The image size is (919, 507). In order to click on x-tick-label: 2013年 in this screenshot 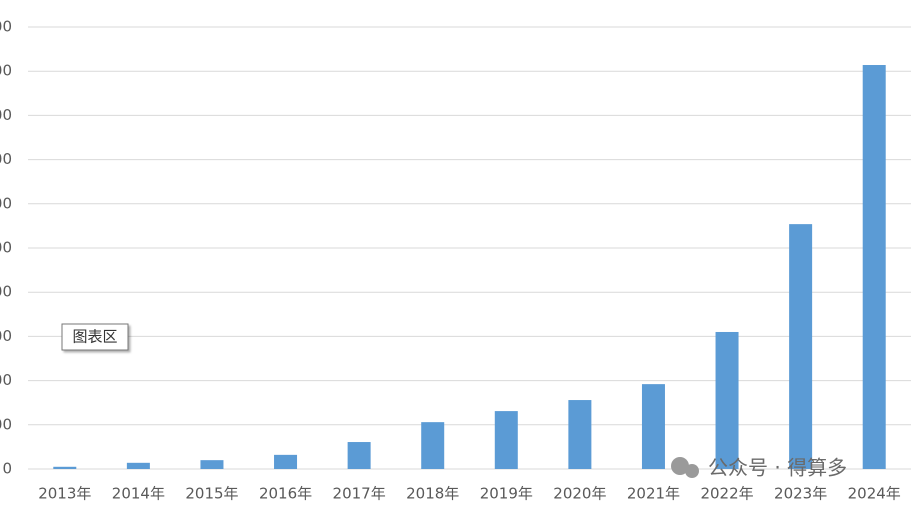, I will do `click(64, 494)`.